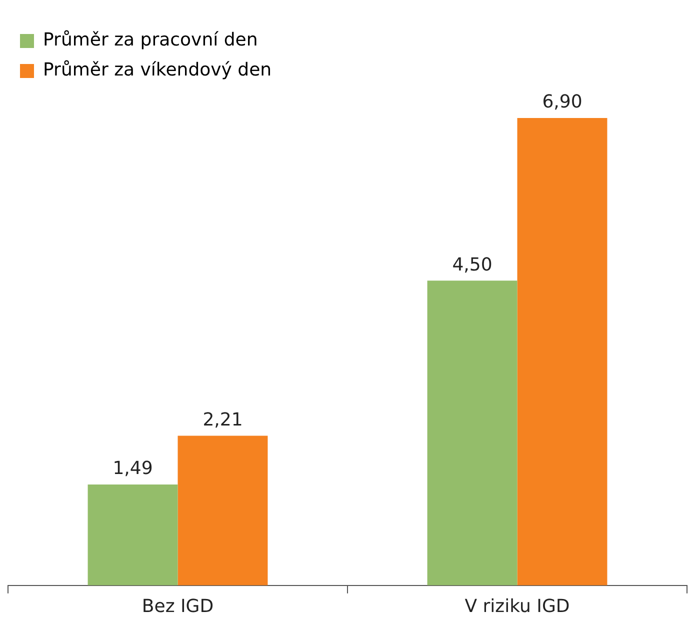  Describe the element at coordinates (178, 606) in the screenshot. I see `x-tick-label: Bez IGD` at that location.